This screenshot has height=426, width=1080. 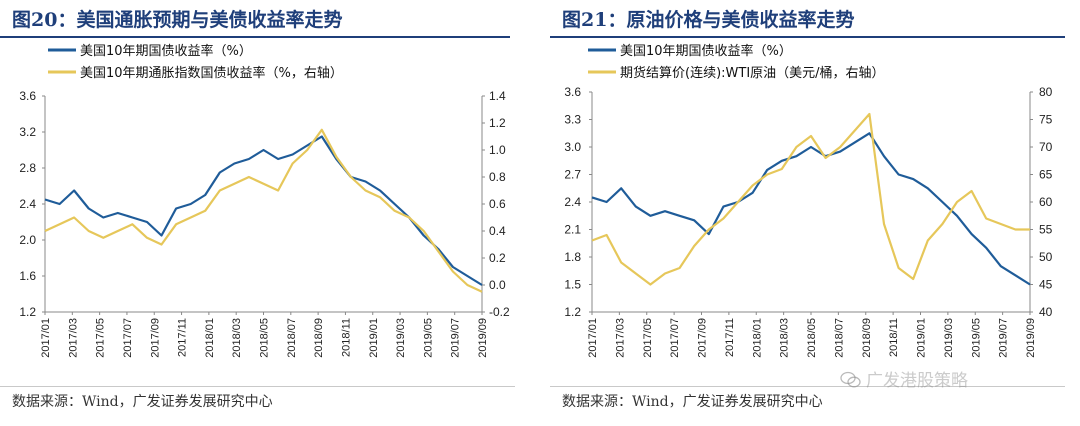 What do you see at coordinates (572, 312) in the screenshot?
I see `right-left-tick-label: 1.2` at bounding box center [572, 312].